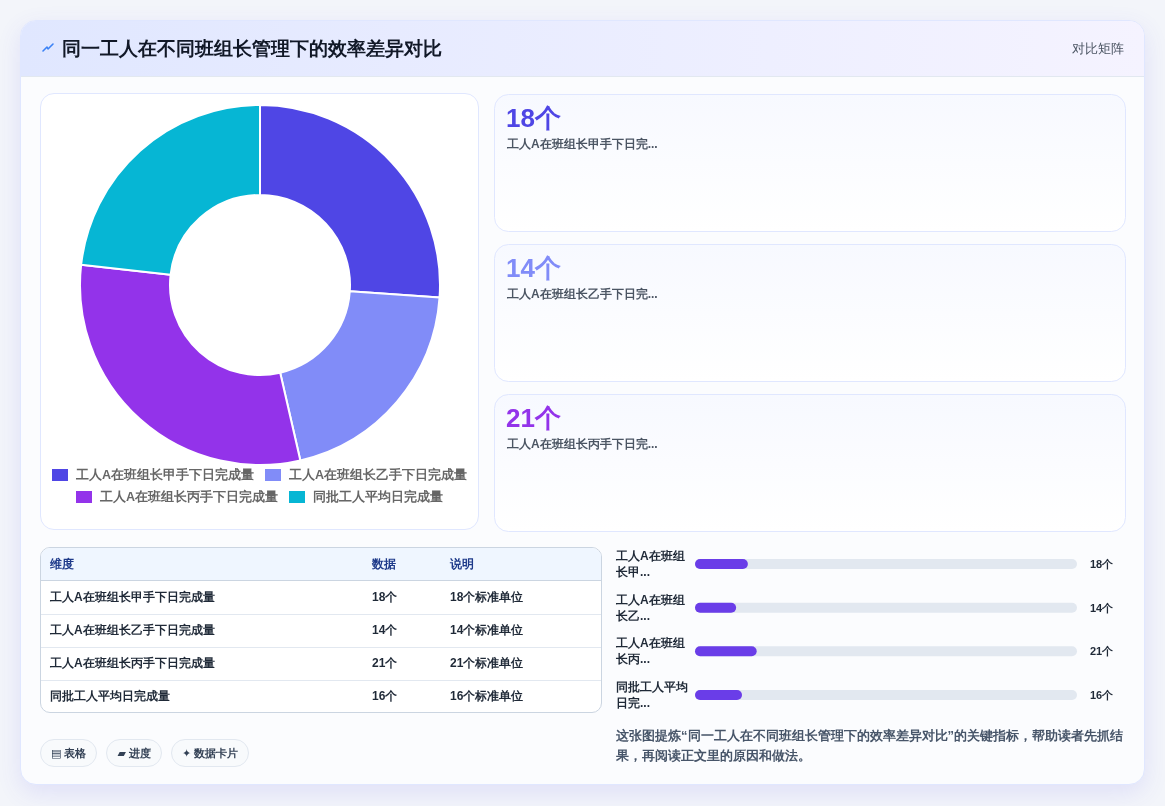  Describe the element at coordinates (870, 746) in the screenshot. I see `text: 这张图提炼“同一工人在不同班组长管理下的效率差异对比”的关键指标，帮助读者先抓结果，再阅读正文里的原因和做法。` at that location.